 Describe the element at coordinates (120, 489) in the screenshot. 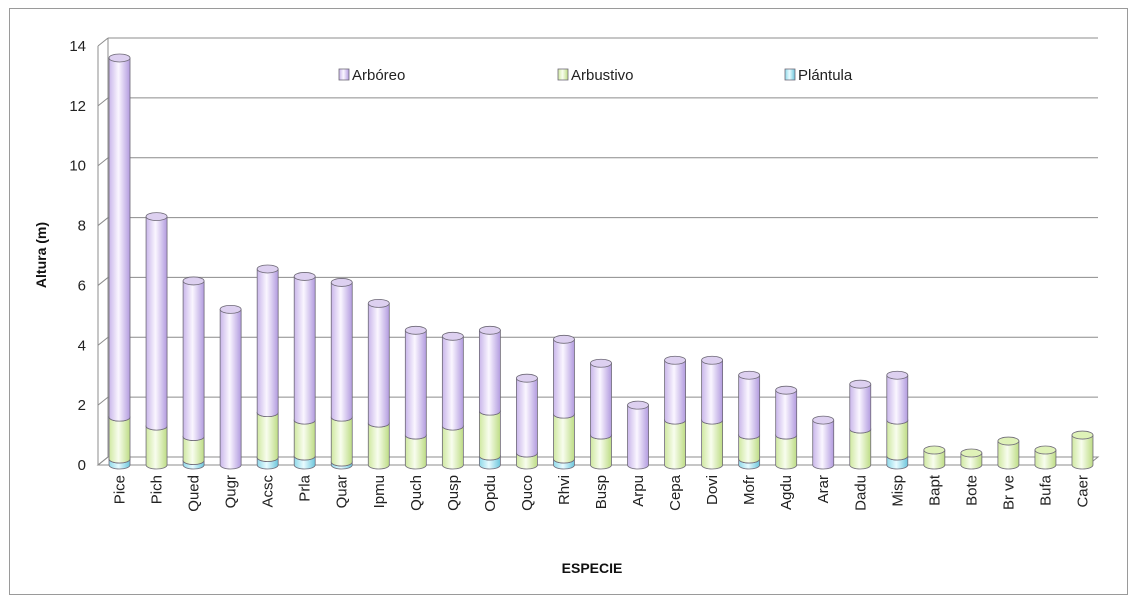

I see `x-tick-label: Pice` at that location.